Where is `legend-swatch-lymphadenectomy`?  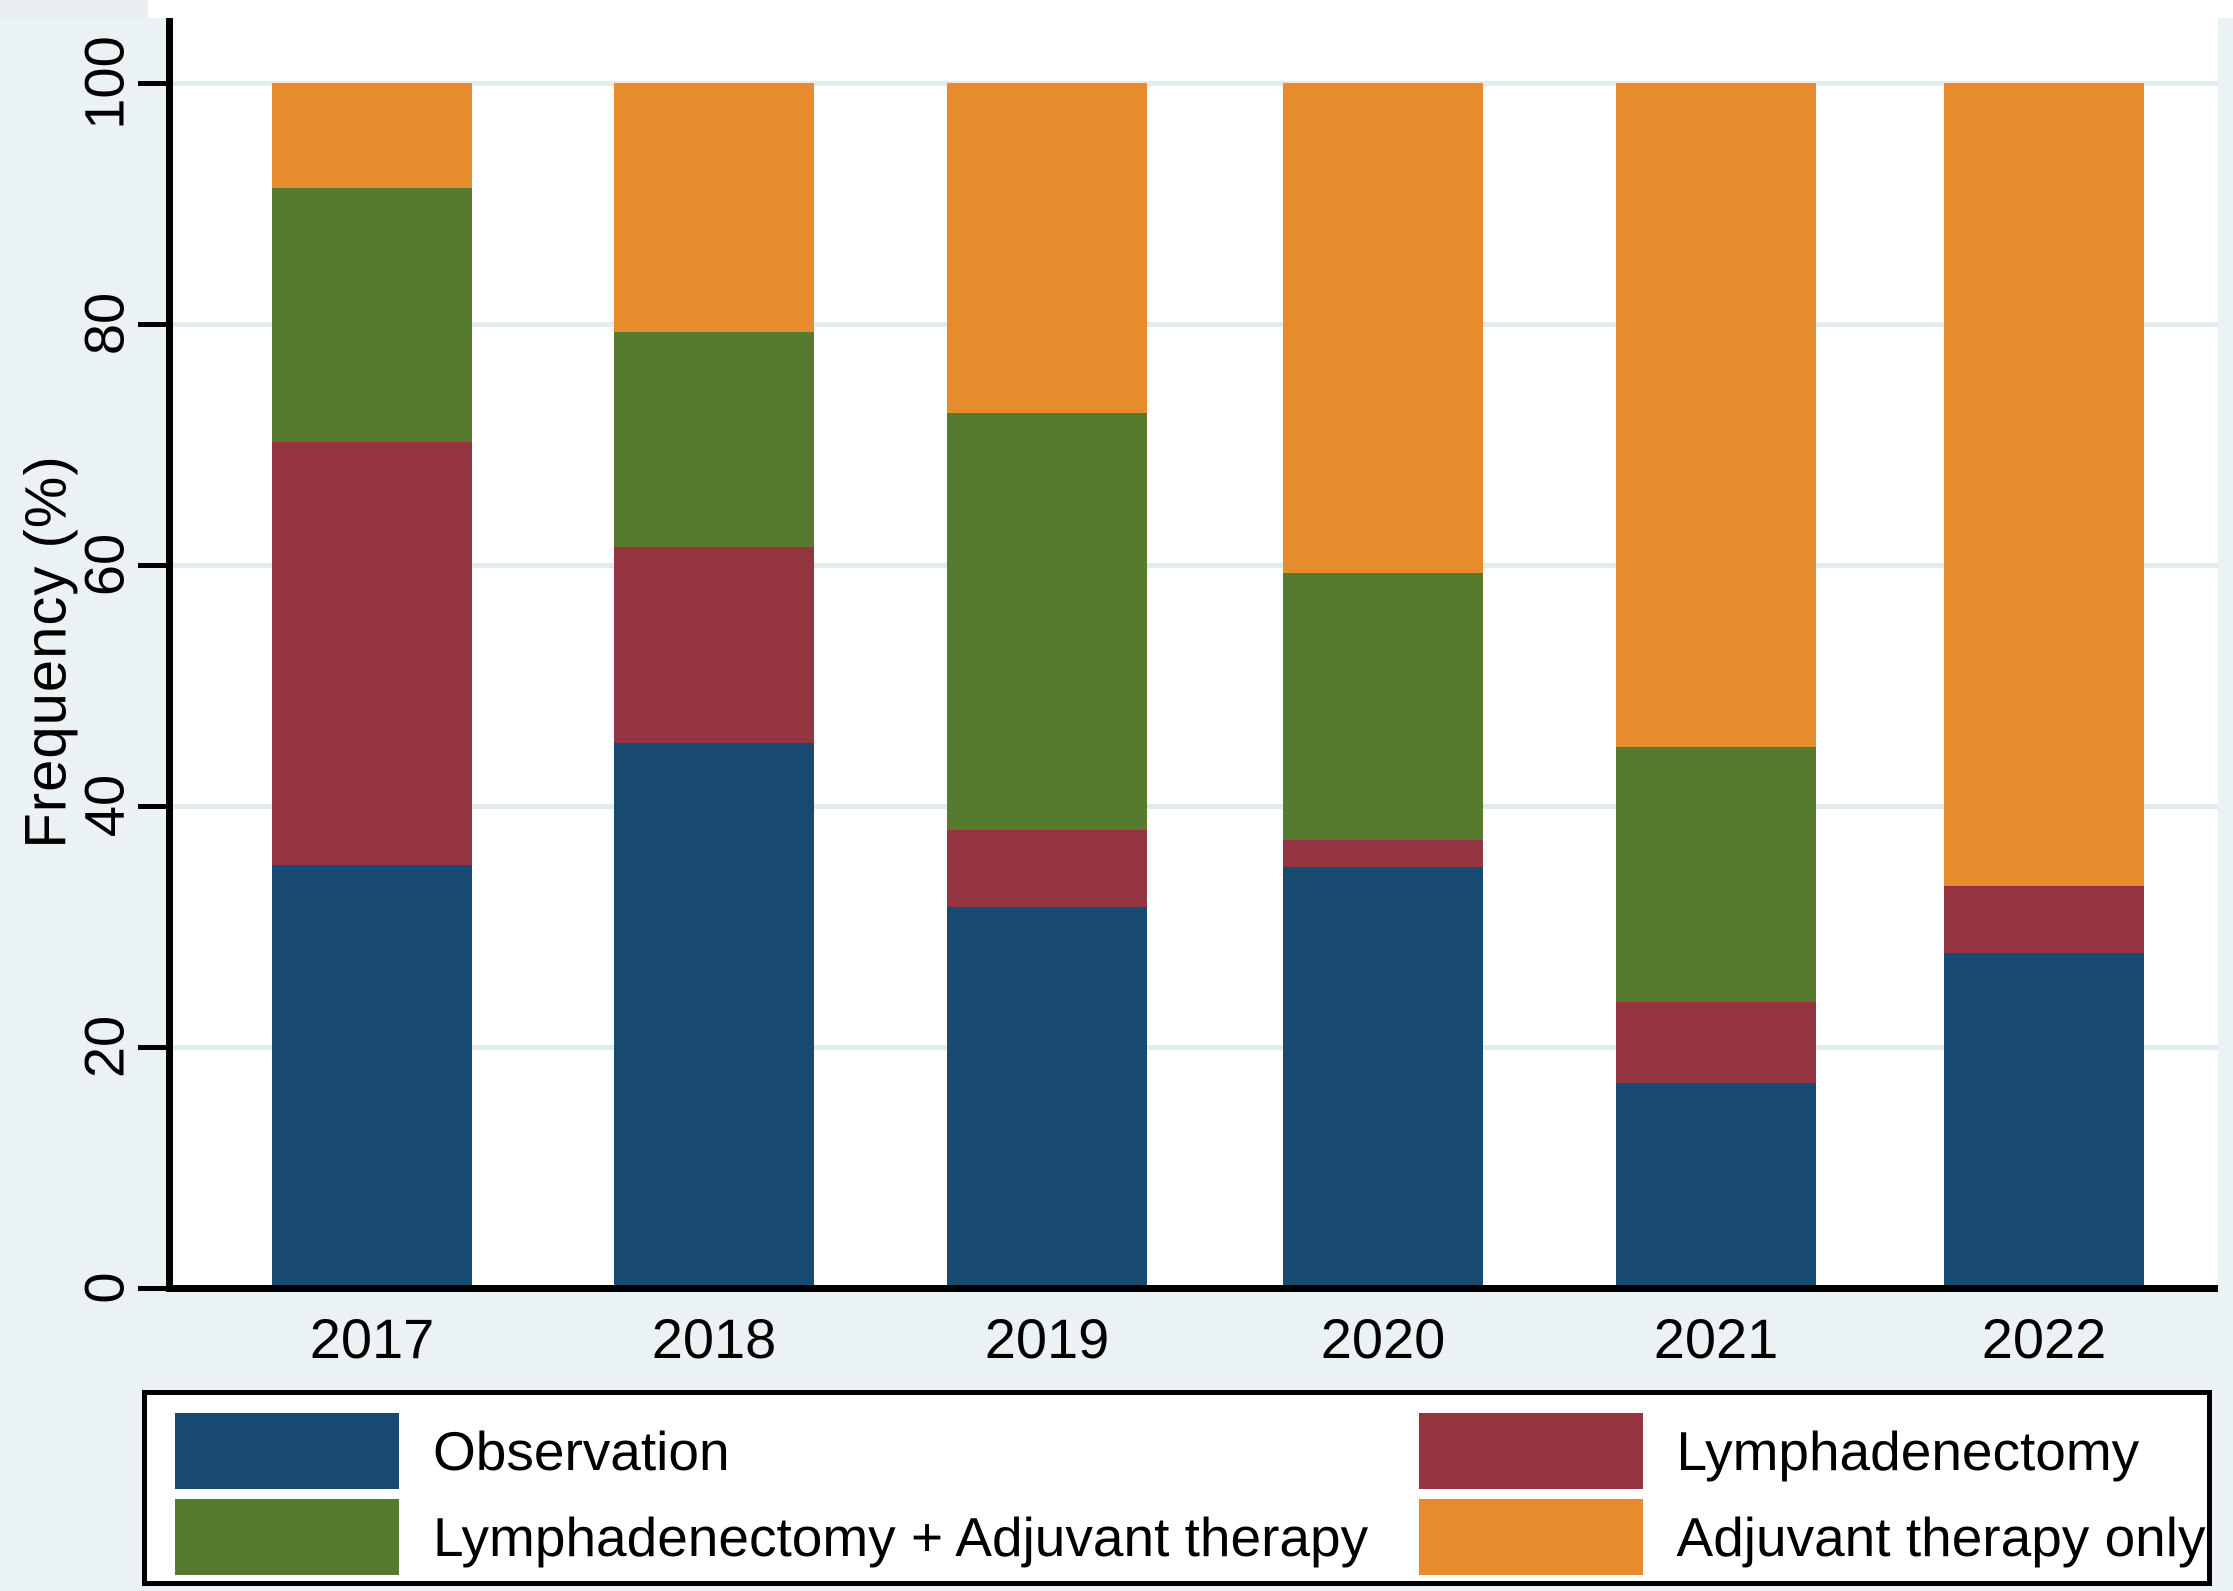
legend-swatch-lymphadenectomy is located at coordinates (1530, 1451).